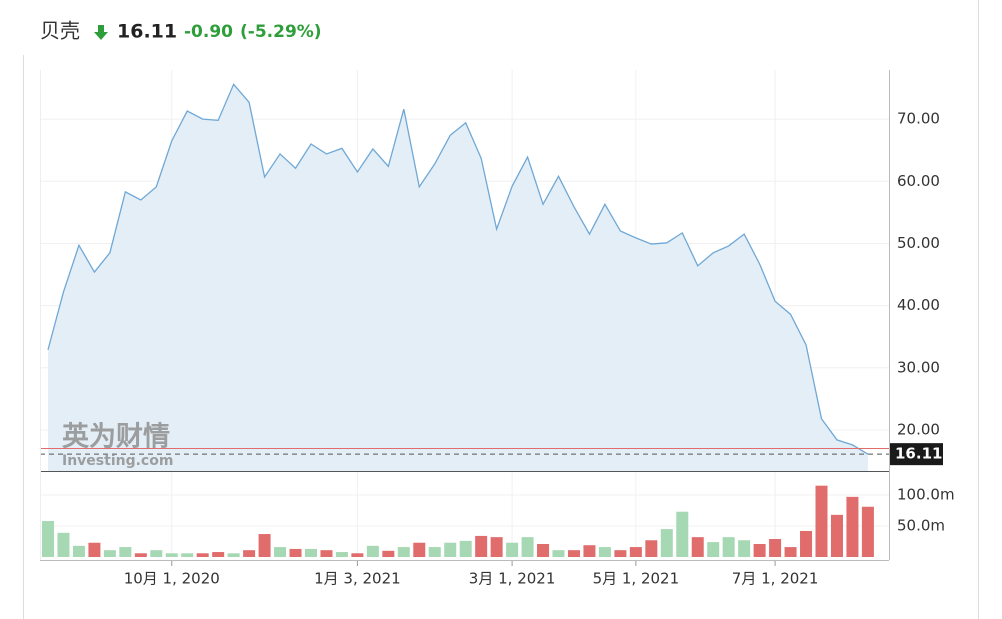 The image size is (1002, 619). I want to click on price-change-pct: (-5.29%), so click(281, 32).